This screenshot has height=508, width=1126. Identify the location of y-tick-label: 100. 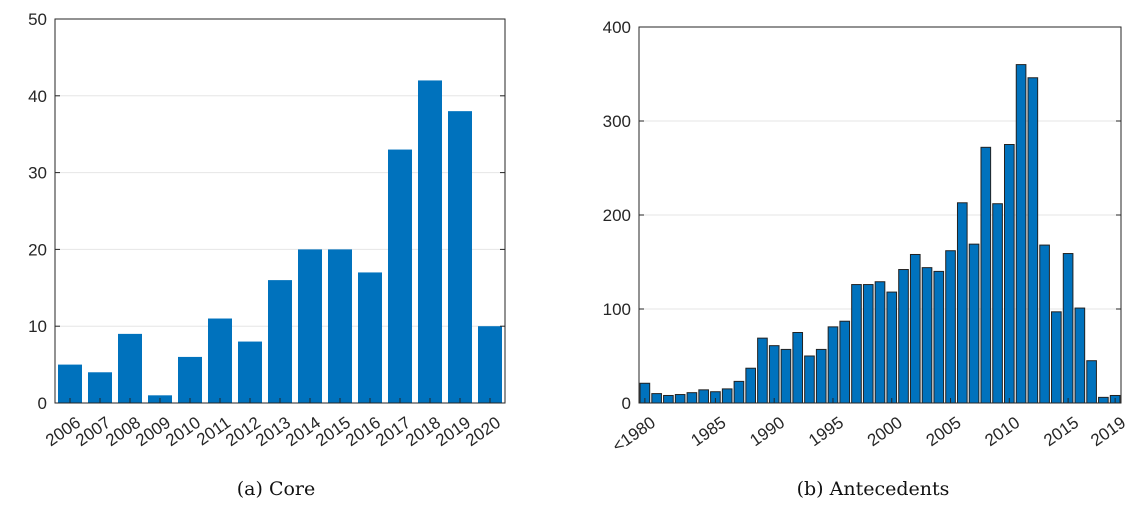
(617, 309).